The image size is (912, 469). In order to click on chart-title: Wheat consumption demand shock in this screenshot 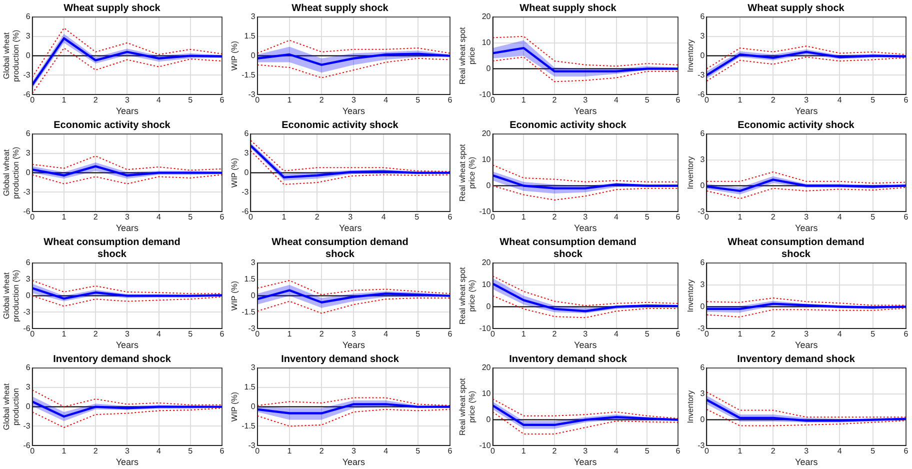, I will do `click(112, 248)`.